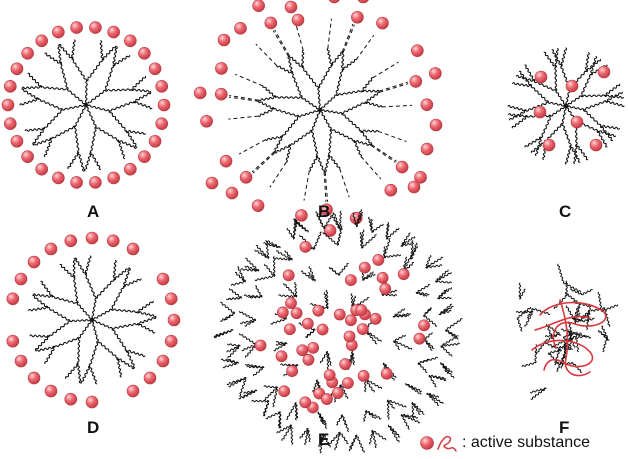 Image resolution: width=628 pixels, height=459 pixels. I want to click on active-substance-strand, so click(562, 323).